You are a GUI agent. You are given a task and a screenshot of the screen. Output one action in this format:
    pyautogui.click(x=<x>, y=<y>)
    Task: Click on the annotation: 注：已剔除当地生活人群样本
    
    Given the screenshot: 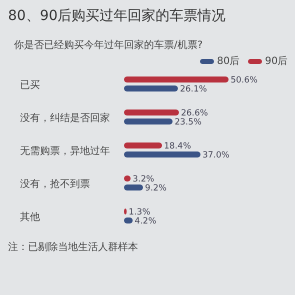 What is the action you would take?
    pyautogui.click(x=73, y=247)
    